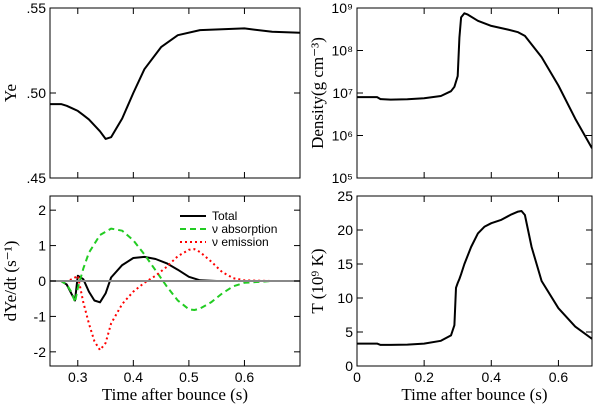  Describe the element at coordinates (40, 316) in the screenshot. I see `y-tick-label-dyedt-1: -1` at that location.